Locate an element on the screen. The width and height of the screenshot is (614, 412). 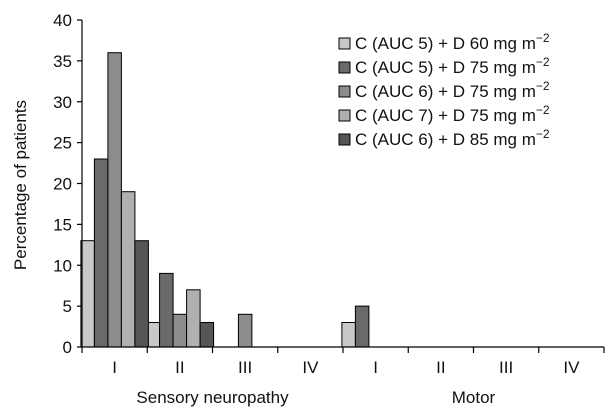
y-tick-label: 10 is located at coordinates (62, 265).